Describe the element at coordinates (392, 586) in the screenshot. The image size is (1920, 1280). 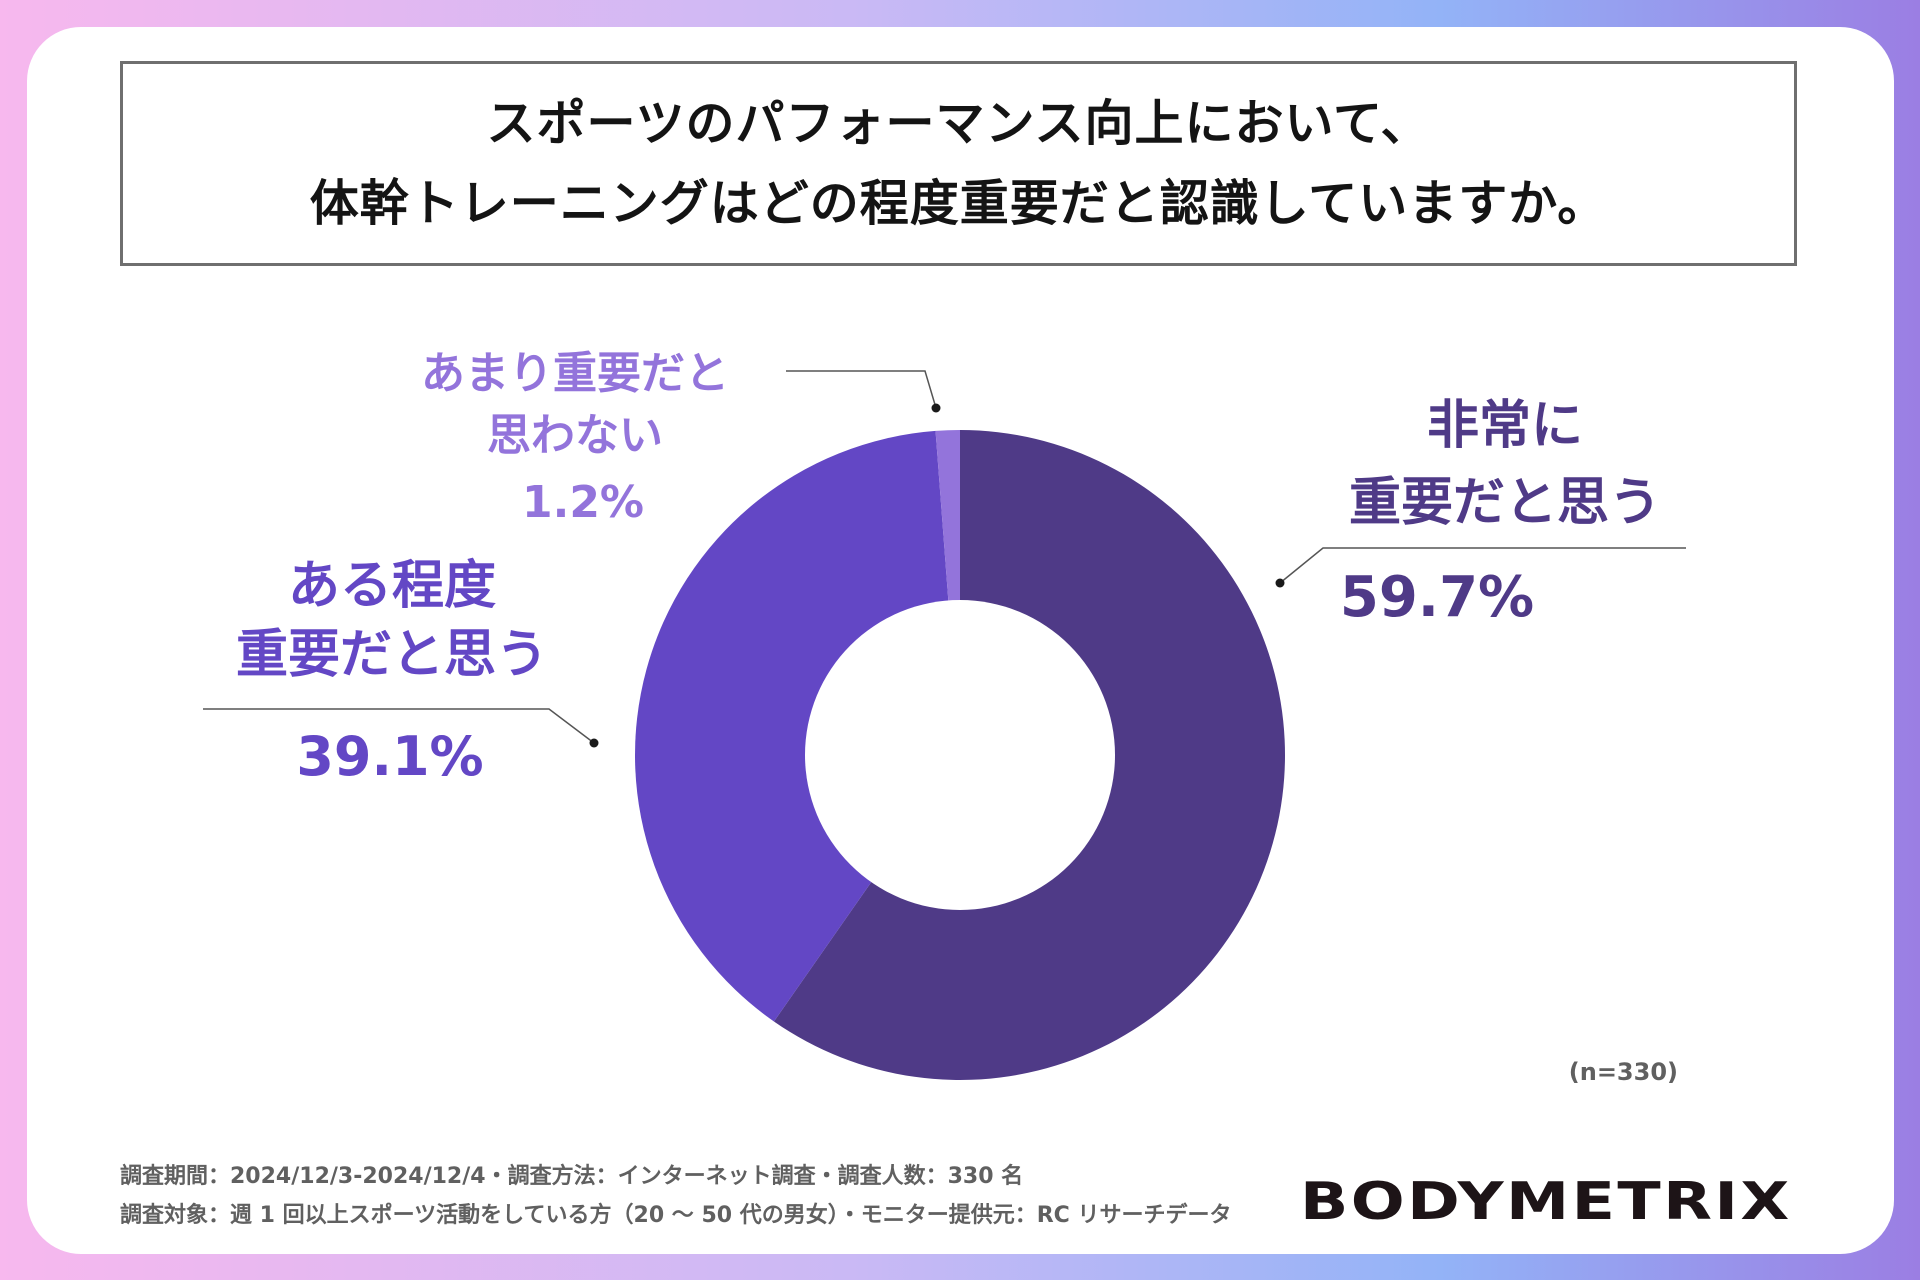
I see `label-somewhat-line1: ある程度` at that location.